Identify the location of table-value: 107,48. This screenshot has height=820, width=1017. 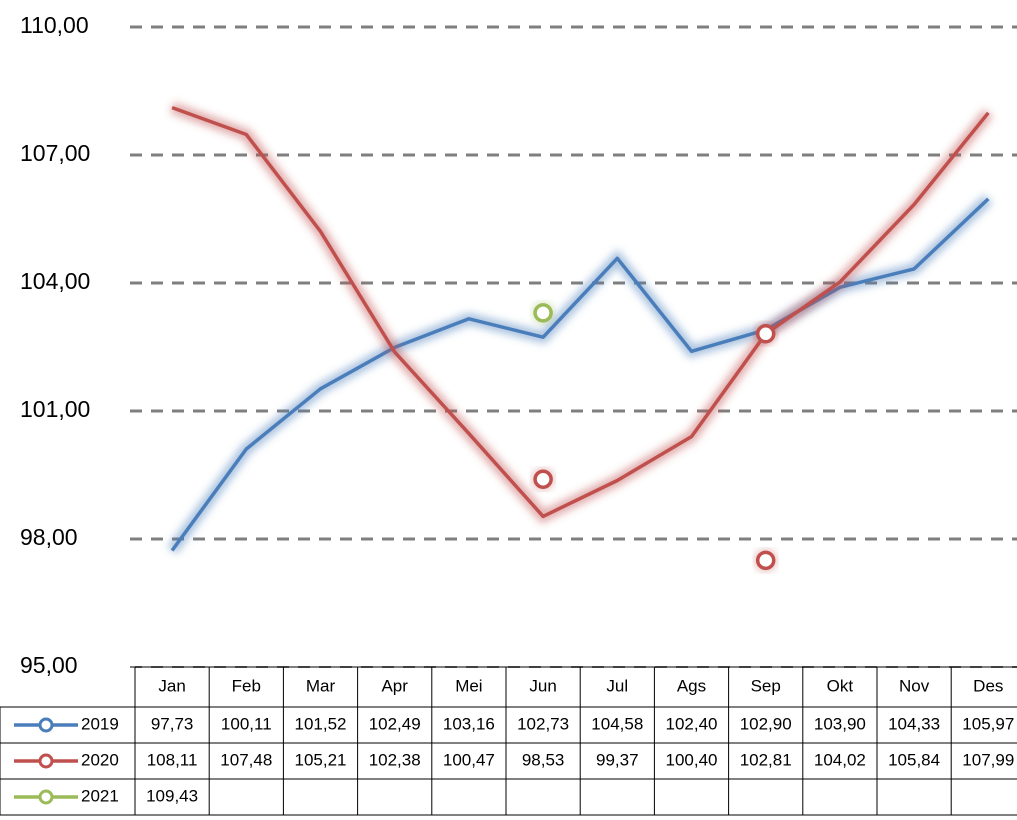
(246, 759).